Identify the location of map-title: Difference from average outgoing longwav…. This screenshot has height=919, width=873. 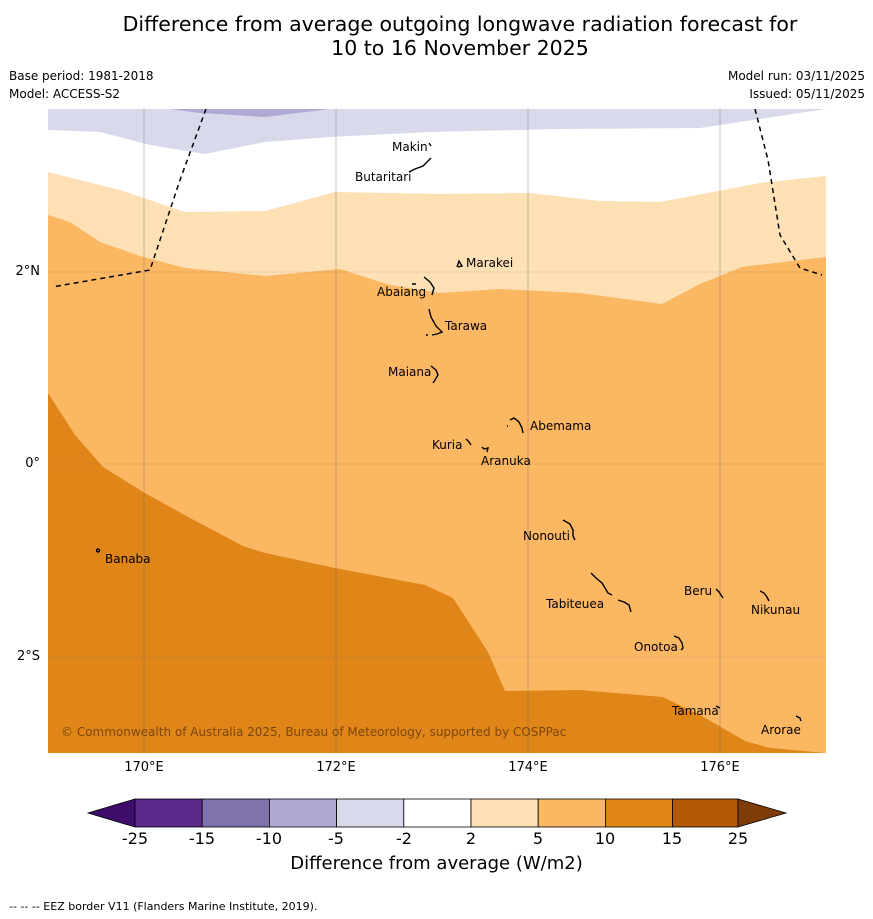
(436, 36).